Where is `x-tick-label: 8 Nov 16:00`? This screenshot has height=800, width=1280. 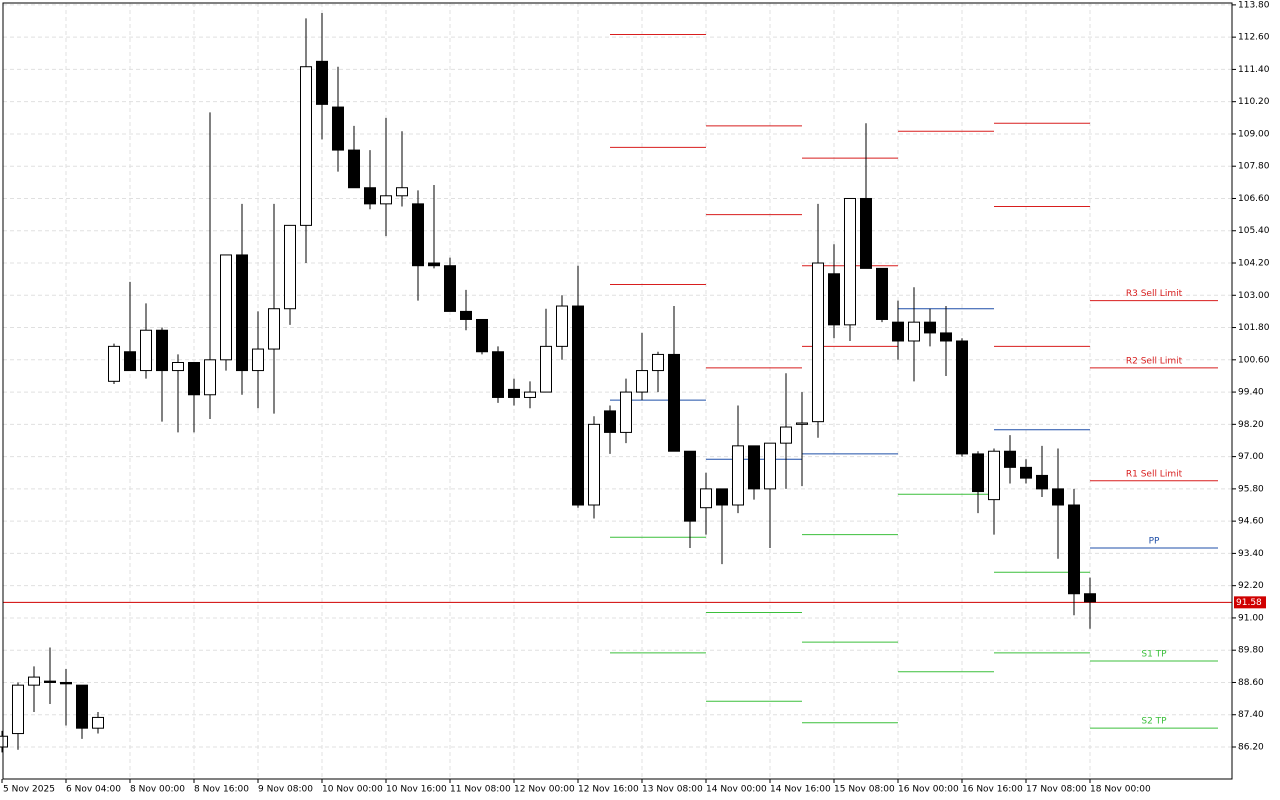
x-tick-label: 8 Nov 16:00 is located at coordinates (221, 790).